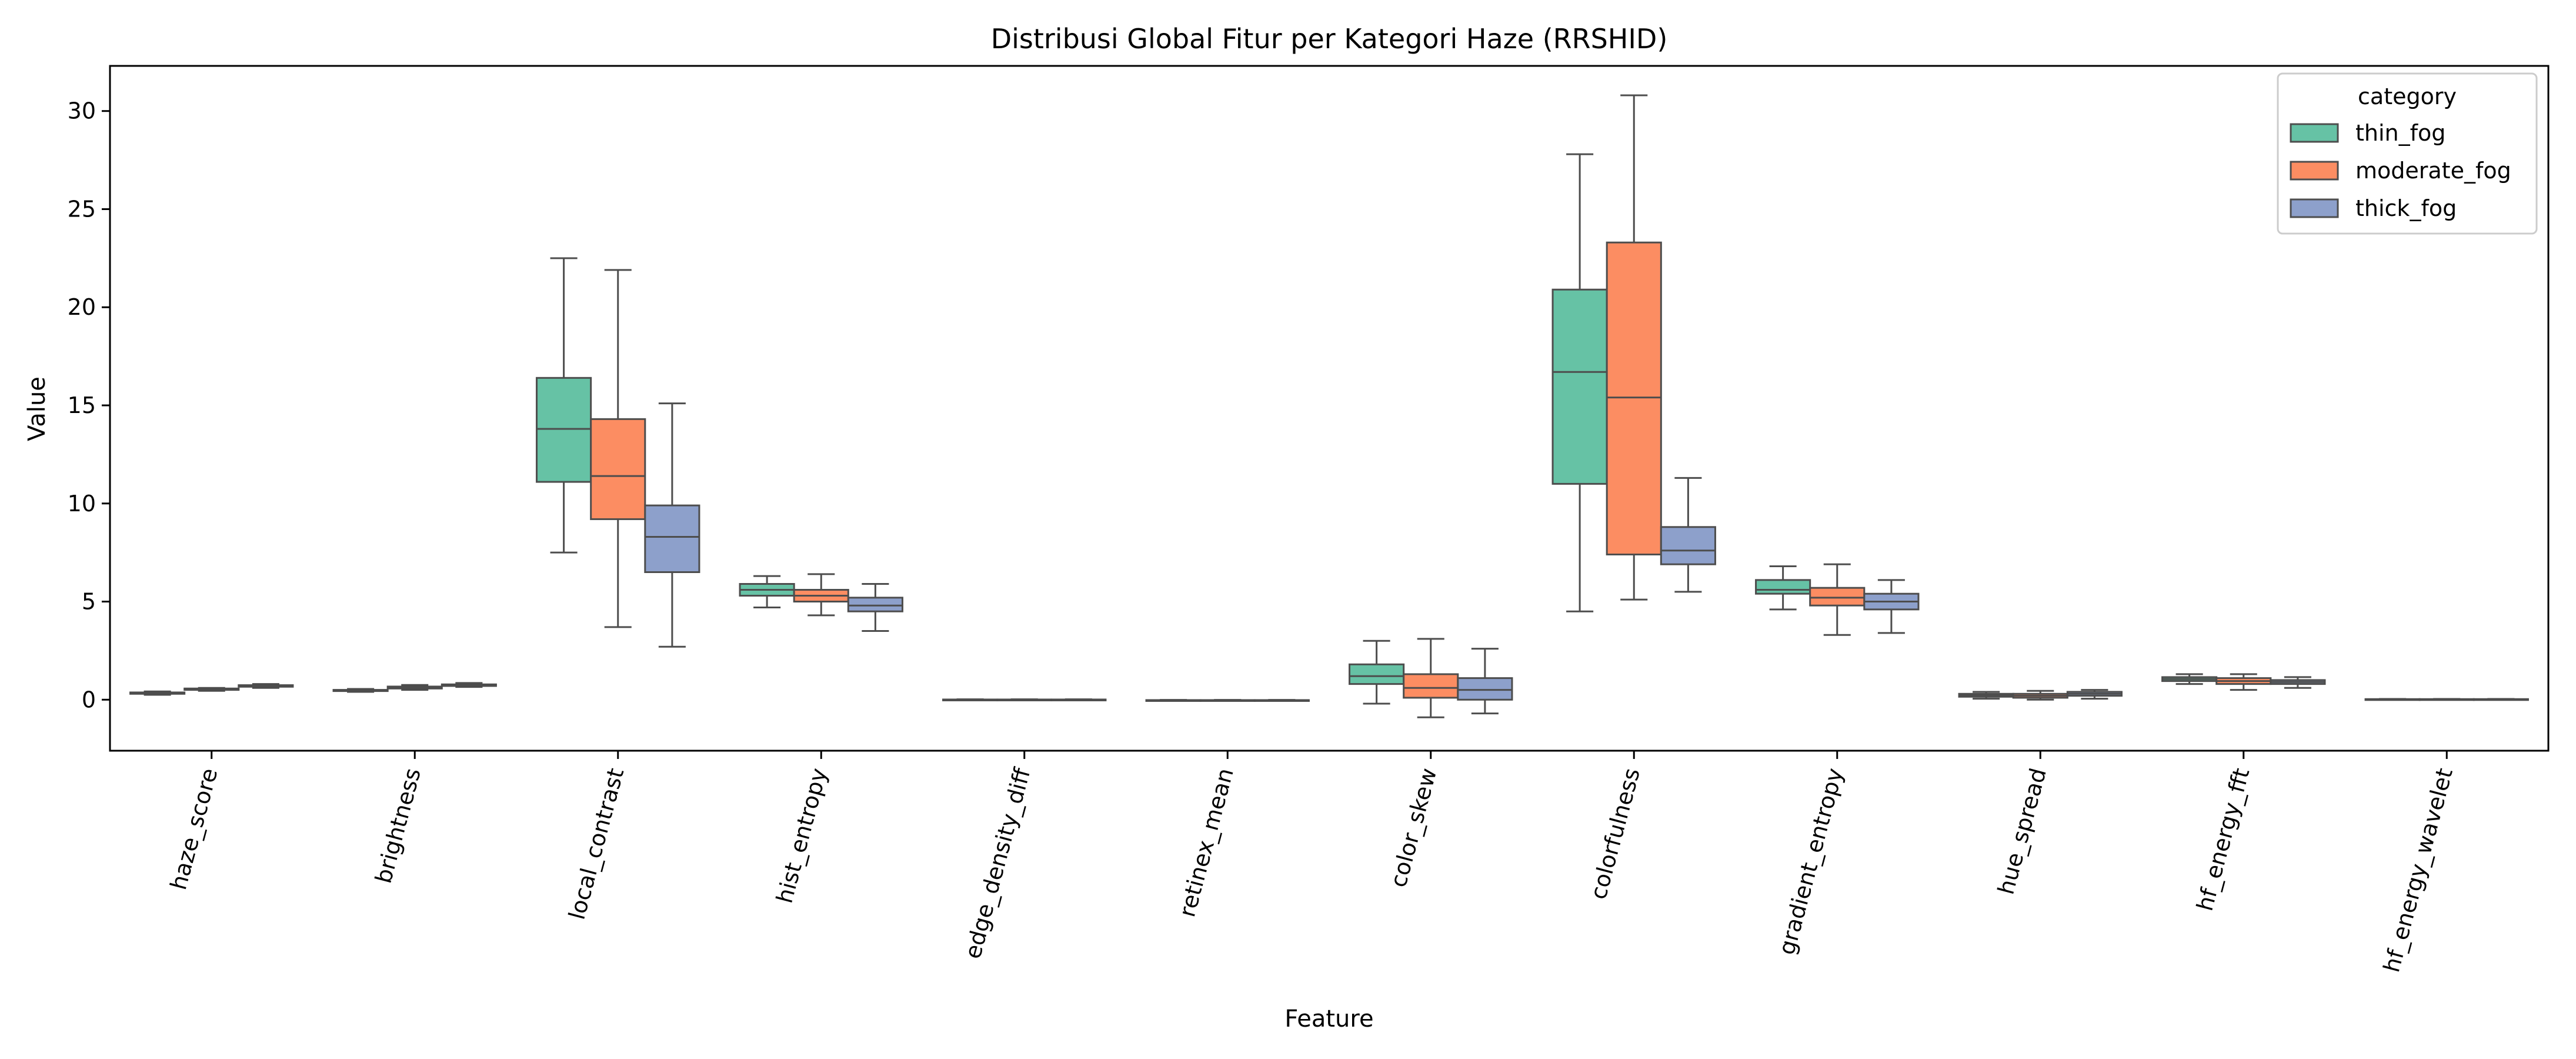 This screenshot has width=2576, height=1059. What do you see at coordinates (89, 700) in the screenshot?
I see `y-tick-label: 0` at bounding box center [89, 700].